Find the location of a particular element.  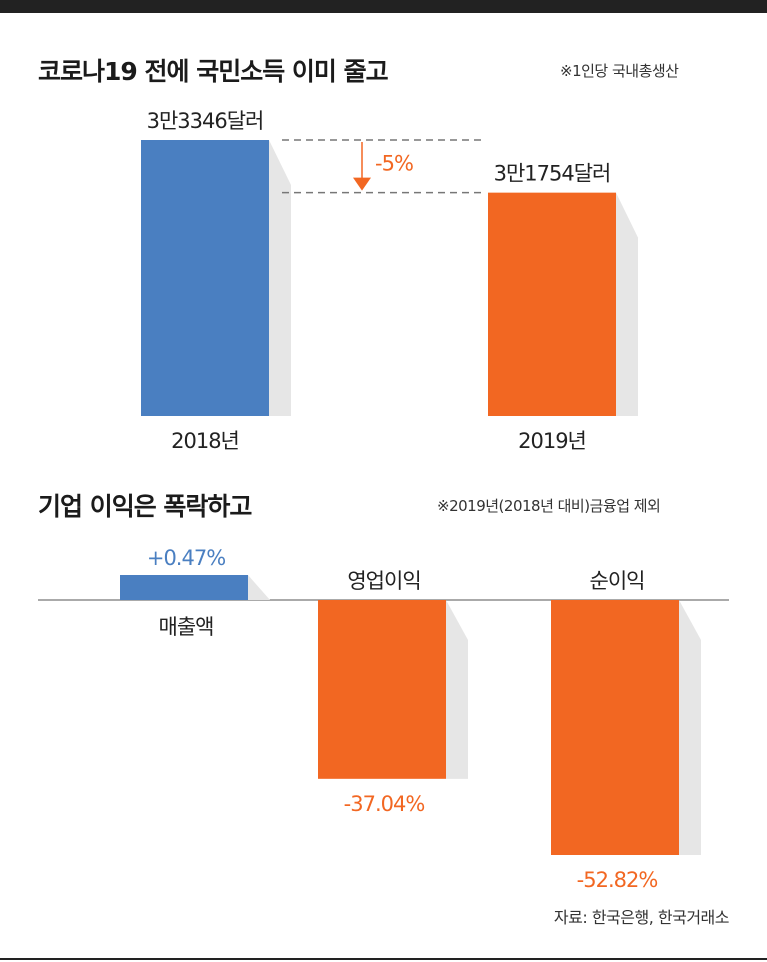

value-label-0: +0.47% is located at coordinates (186, 558).